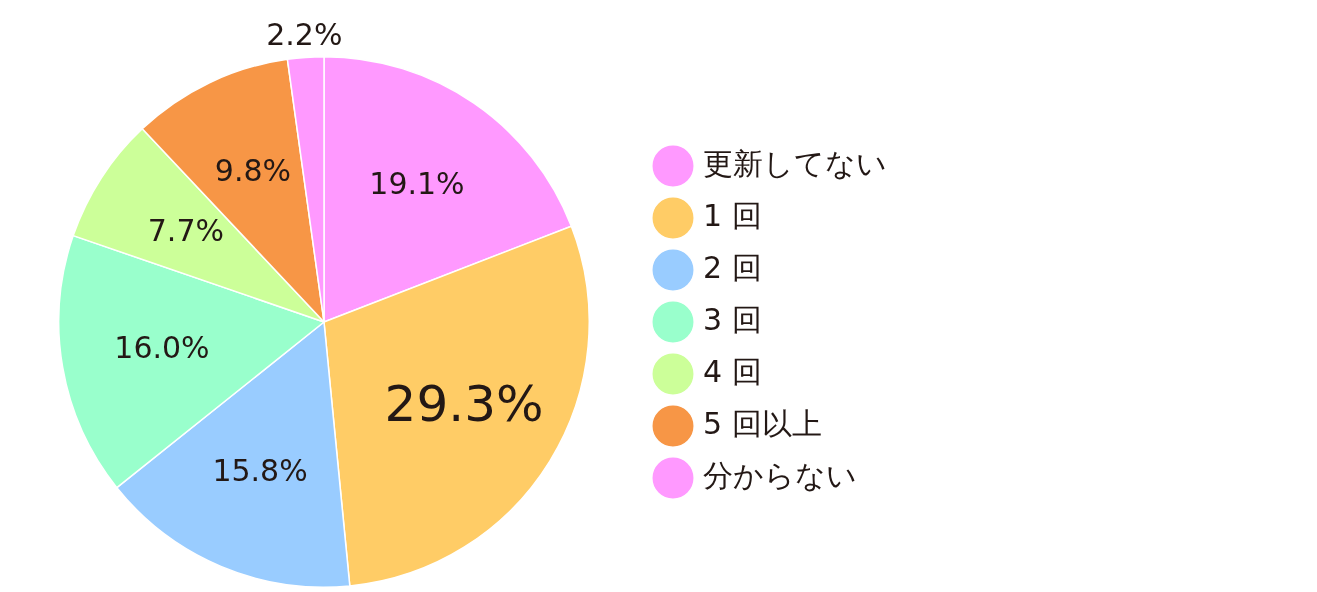 This screenshot has height=592, width=1317. What do you see at coordinates (732, 371) in the screenshot?
I see `legend-label: 4 回` at bounding box center [732, 371].